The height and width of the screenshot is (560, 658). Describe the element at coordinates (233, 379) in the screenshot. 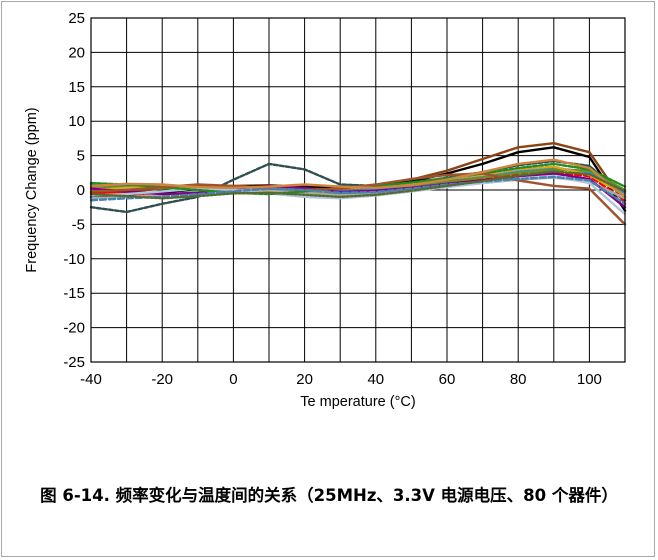

I see `x-tick-label: 0` at that location.